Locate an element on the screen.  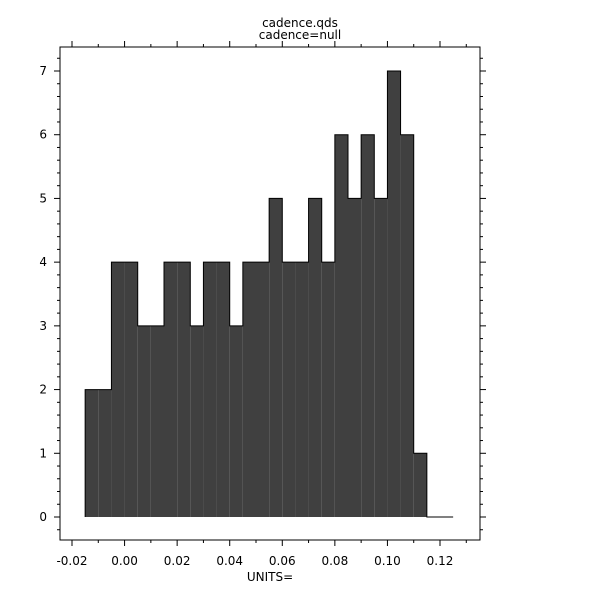
x-tick-label: 0.10 is located at coordinates (387, 561).